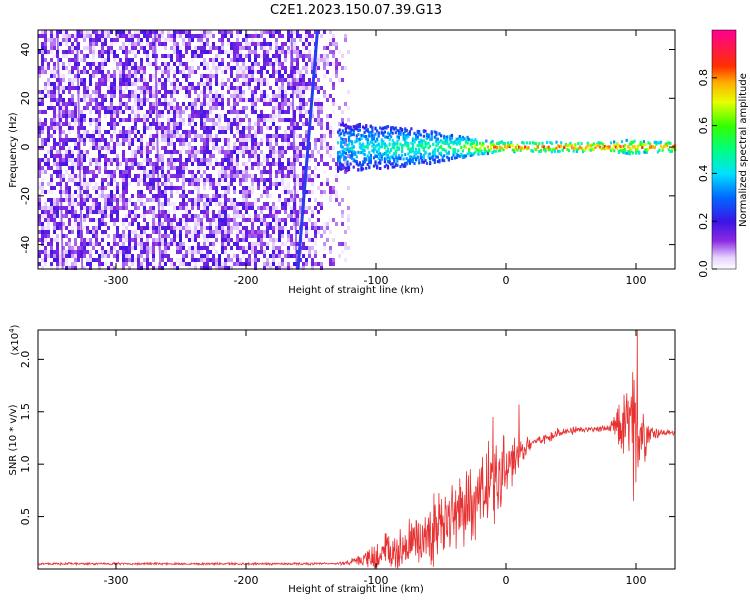  What do you see at coordinates (201, 40) in the screenshot?
I see `noise-cell-2095` at bounding box center [201, 40].